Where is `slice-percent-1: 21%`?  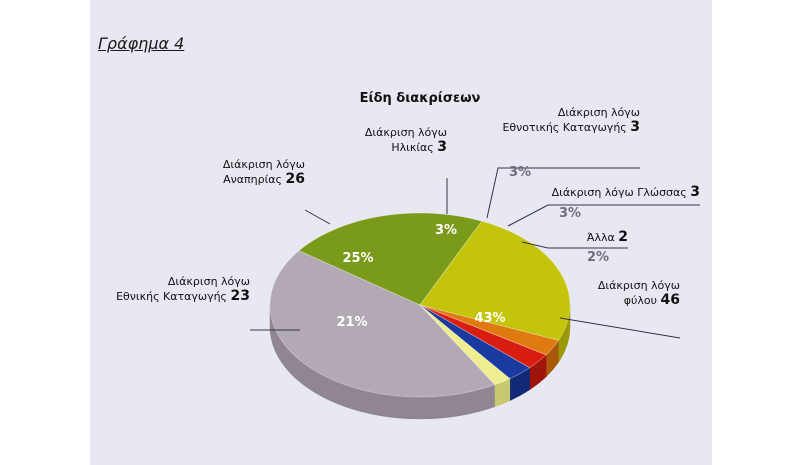
slice-percent-1: 21% is located at coordinates (351, 322).